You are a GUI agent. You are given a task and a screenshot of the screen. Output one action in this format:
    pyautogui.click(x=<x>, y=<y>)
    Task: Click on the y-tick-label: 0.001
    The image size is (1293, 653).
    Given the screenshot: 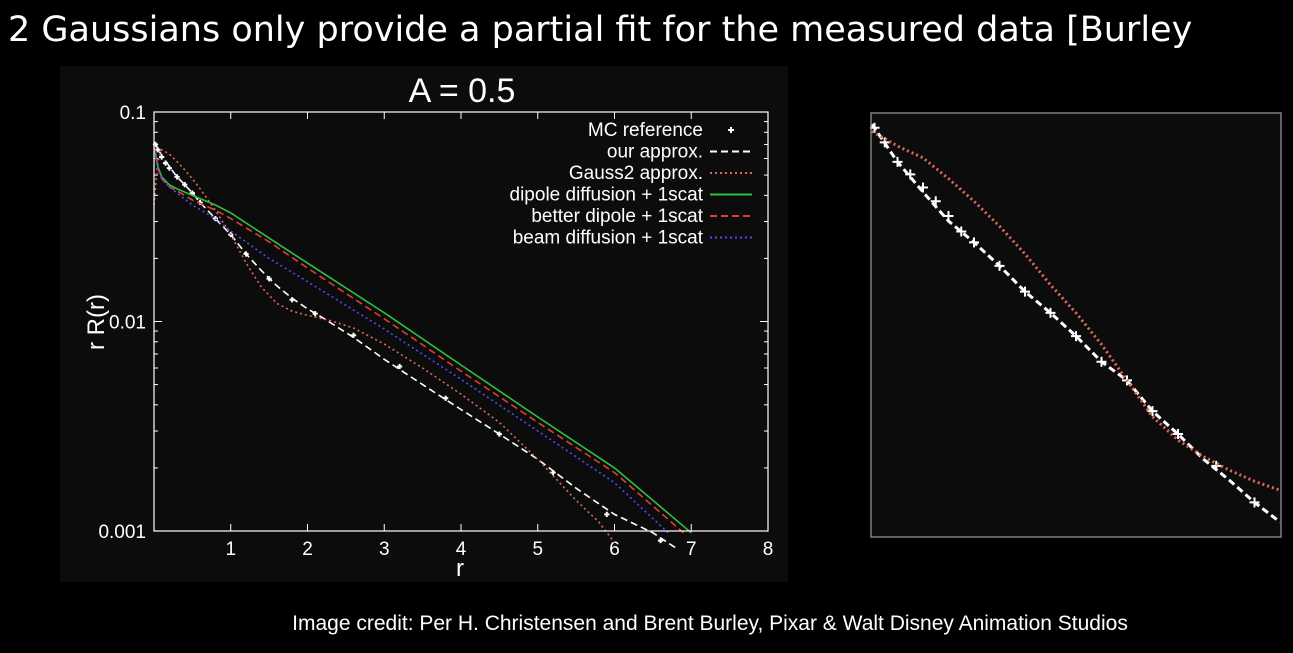 What is the action you would take?
    pyautogui.click(x=122, y=532)
    